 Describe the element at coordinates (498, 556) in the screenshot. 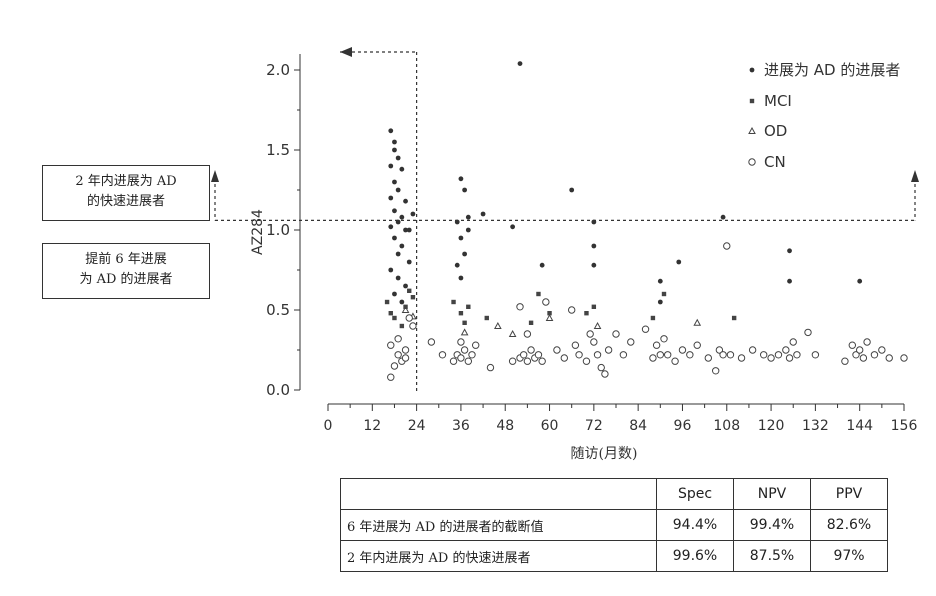

I see `table-row-label: 2 年内进展为 AD 的快速进展者` at that location.